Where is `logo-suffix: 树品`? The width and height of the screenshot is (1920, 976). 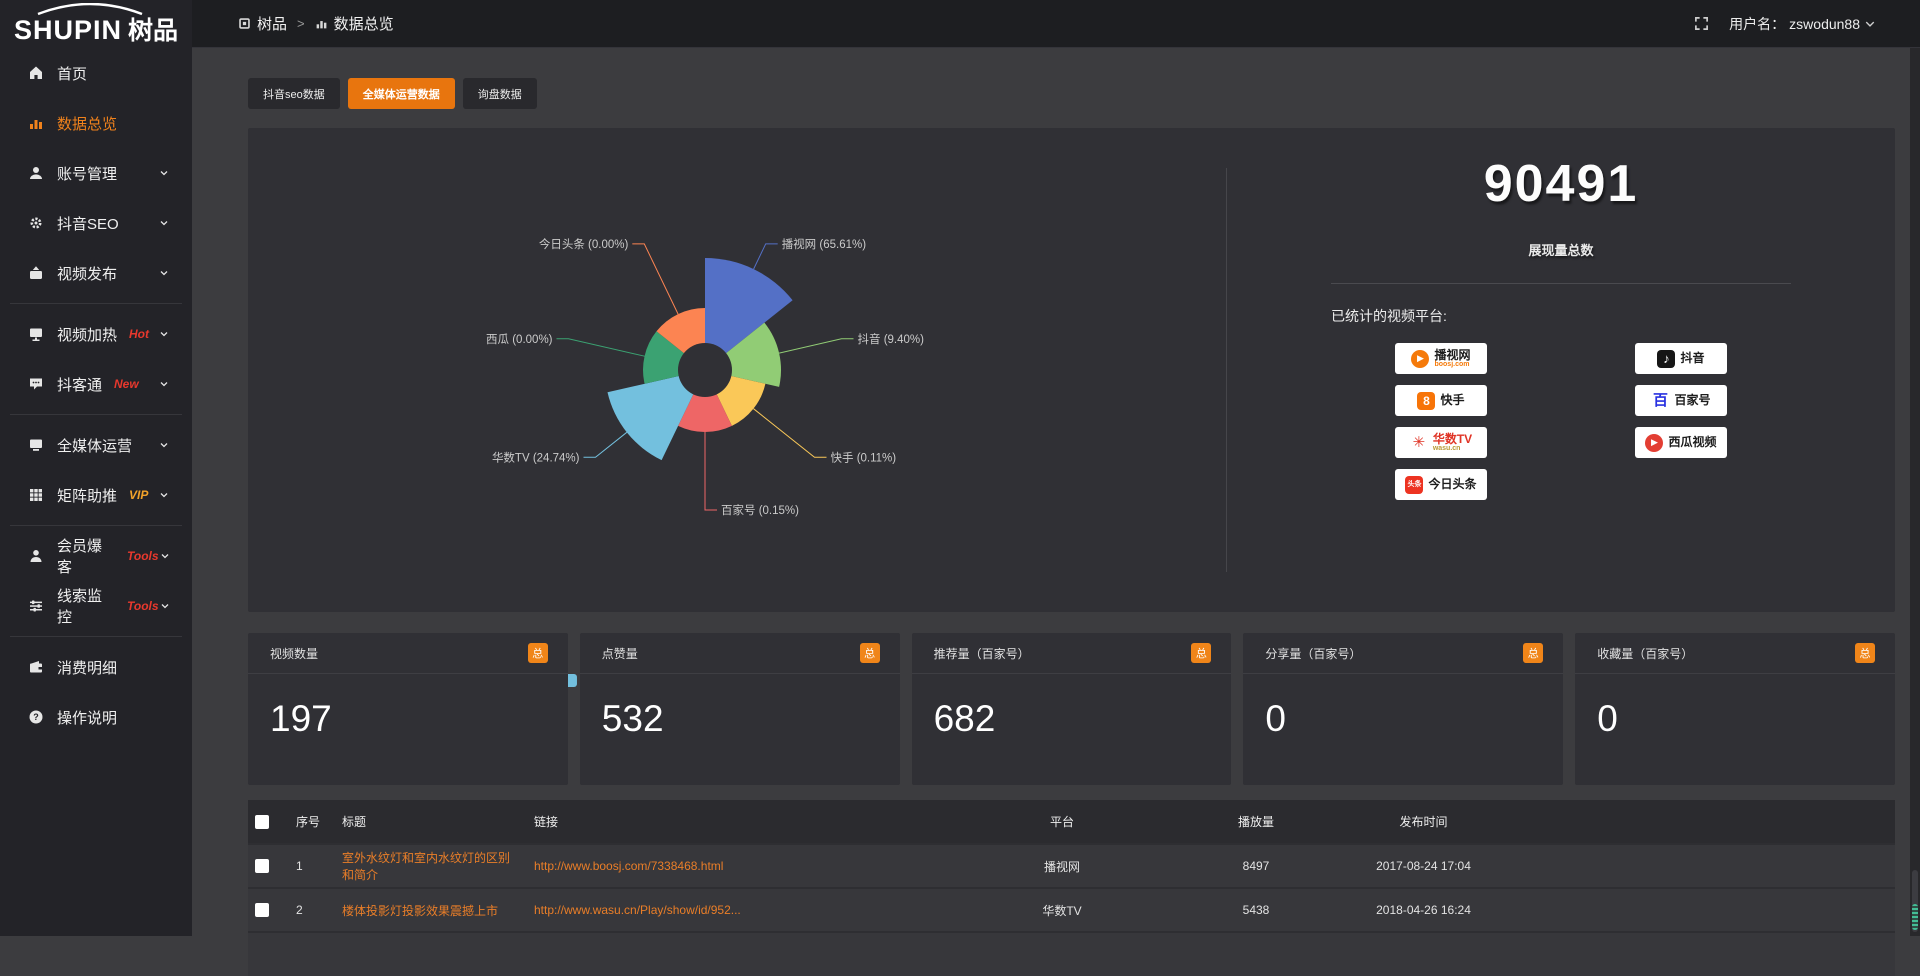 logo-suffix: 树品 is located at coordinates (153, 31).